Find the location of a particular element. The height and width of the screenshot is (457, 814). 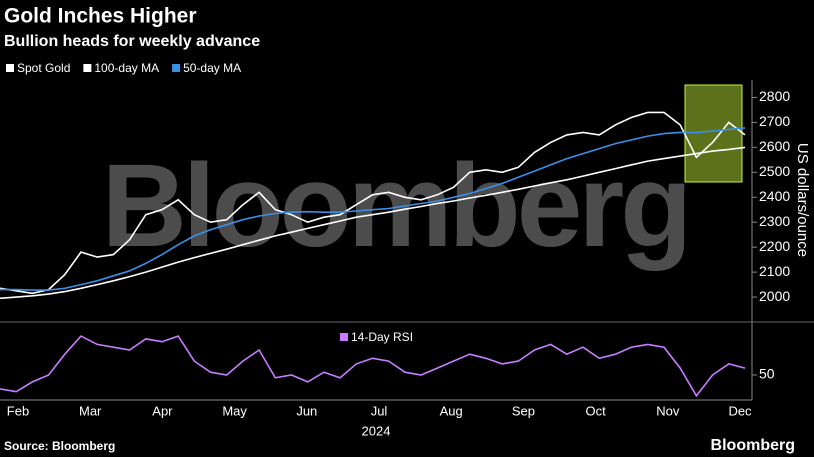

x-tick-label: Aug is located at coordinates (451, 410).